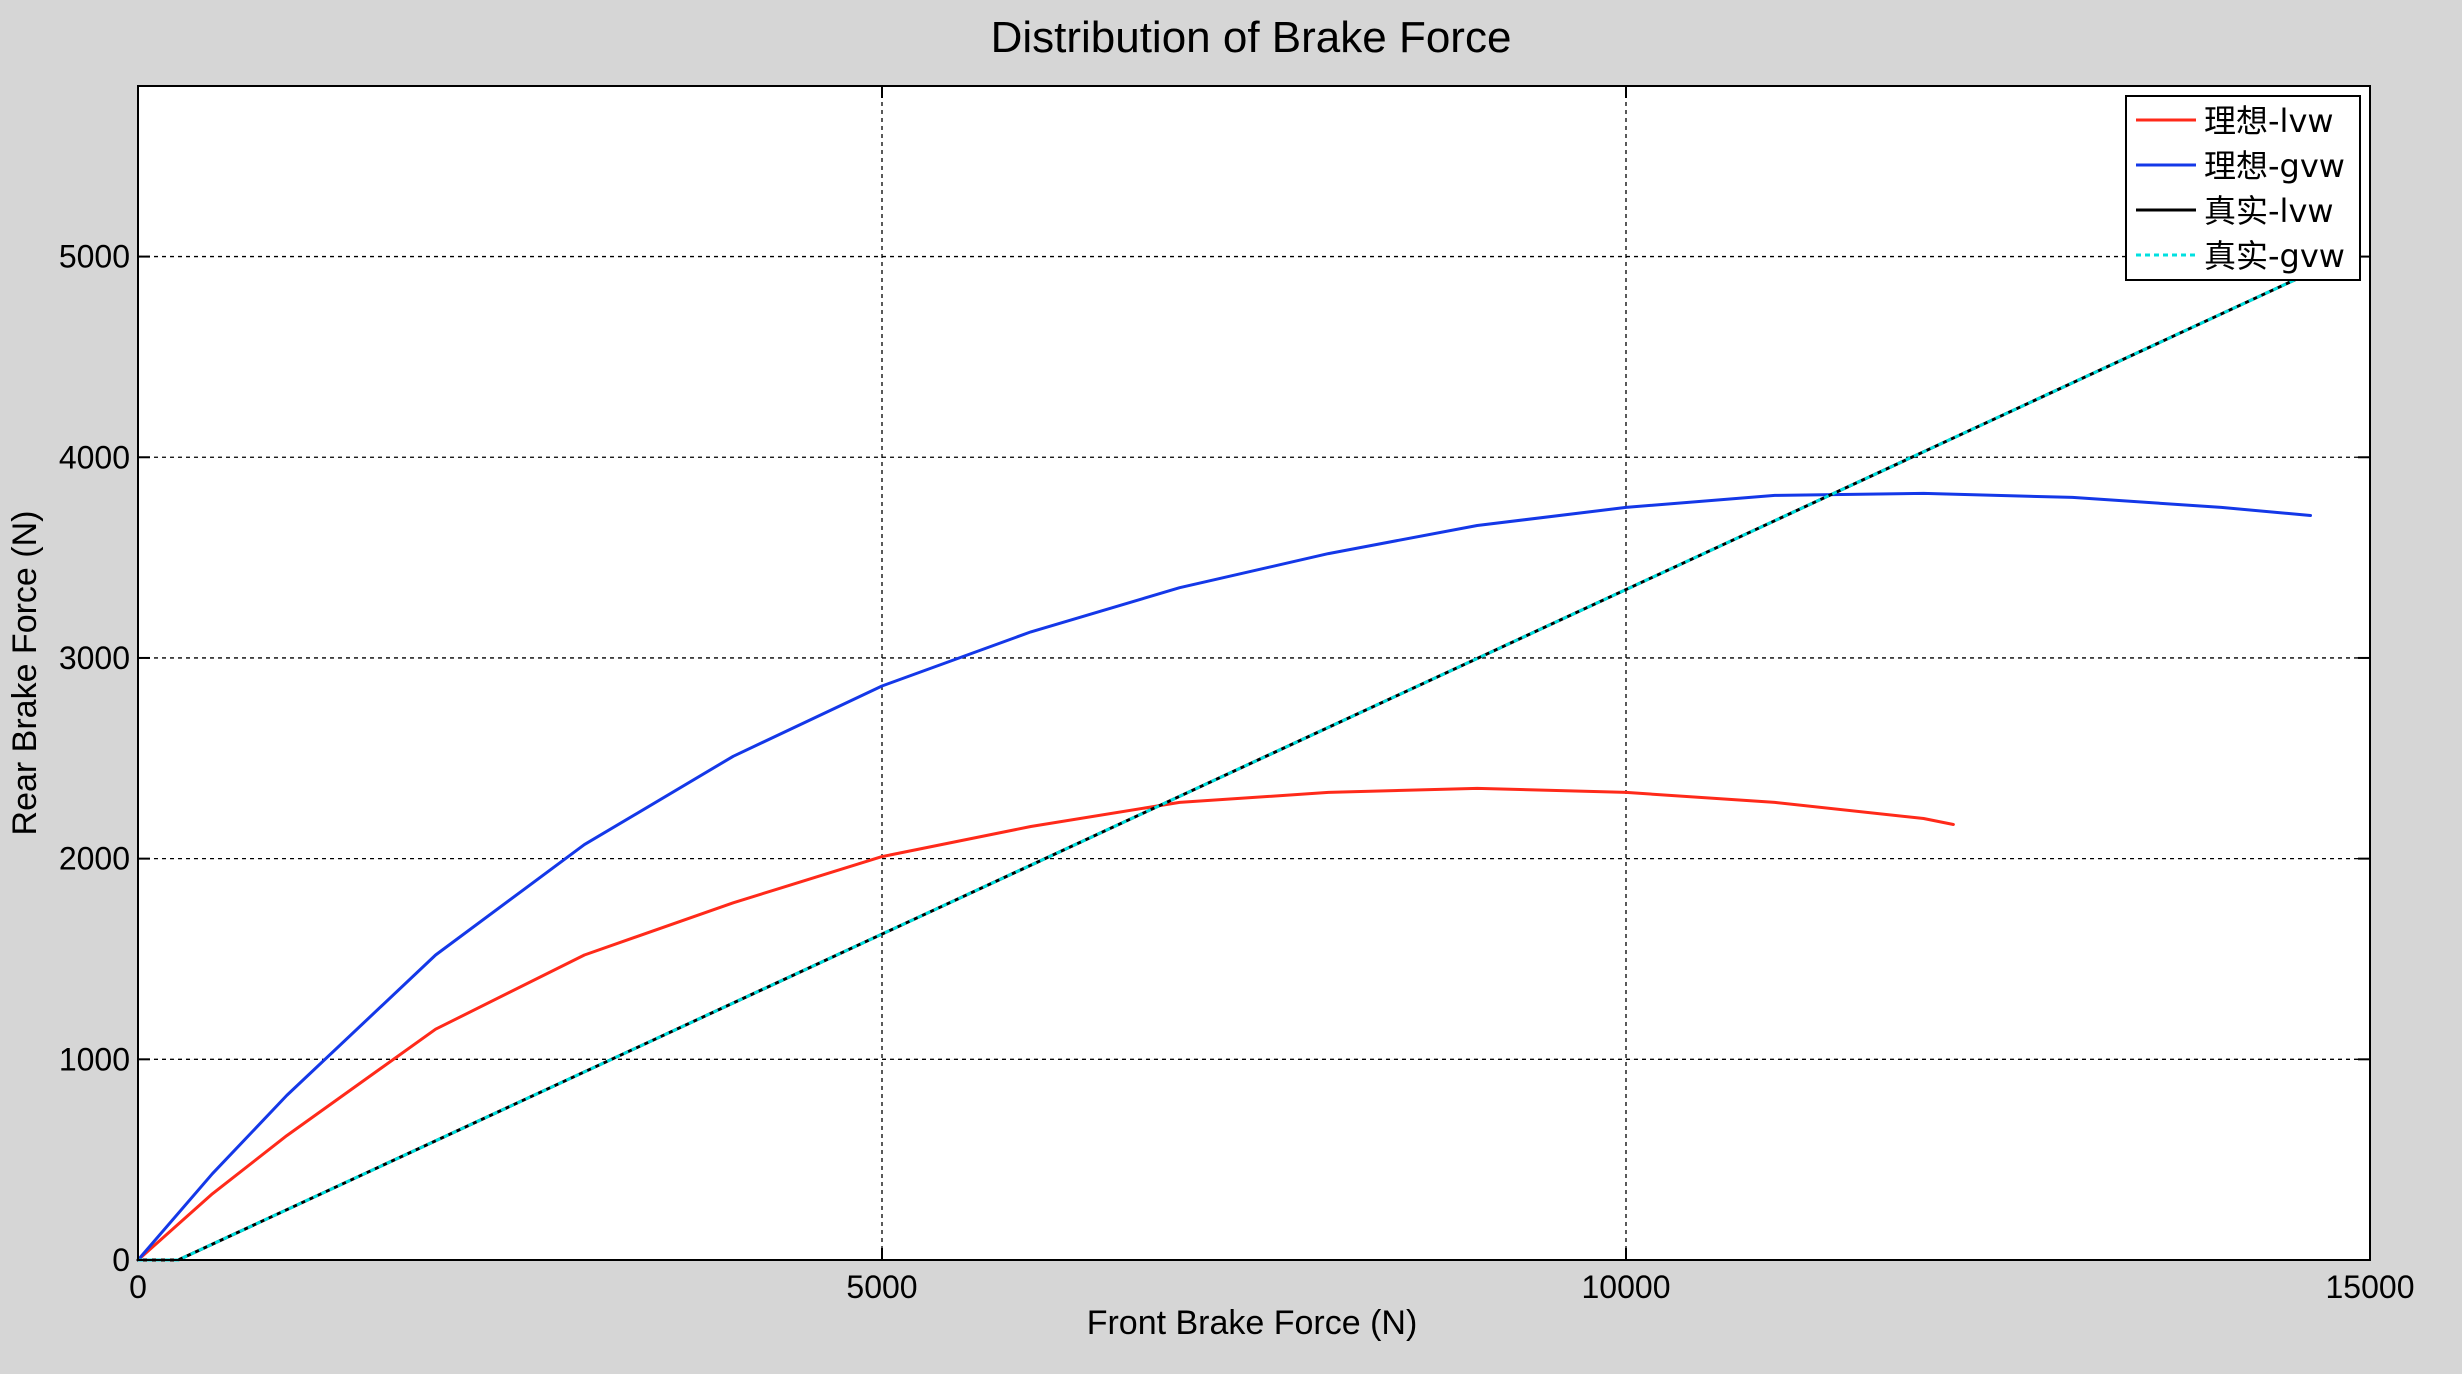 Image resolution: width=2462 pixels, height=1374 pixels. Describe the element at coordinates (2269, 211) in the screenshot. I see `legend-label: 真实-lvw` at that location.